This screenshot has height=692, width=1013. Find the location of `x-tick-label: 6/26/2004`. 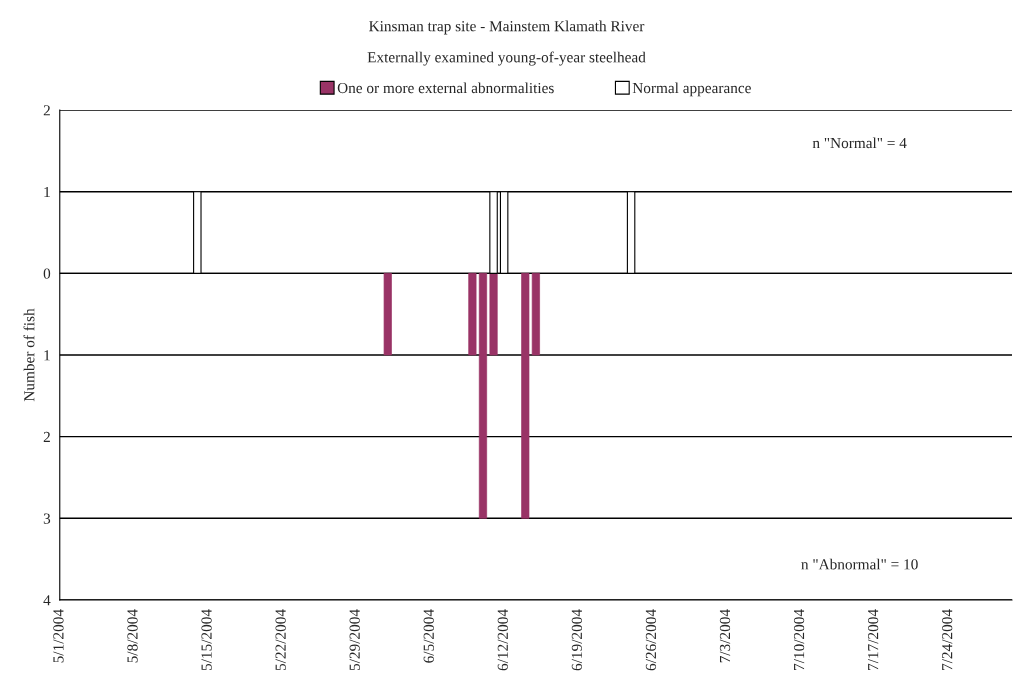

x-tick-label: 6/26/2004 is located at coordinates (651, 640).